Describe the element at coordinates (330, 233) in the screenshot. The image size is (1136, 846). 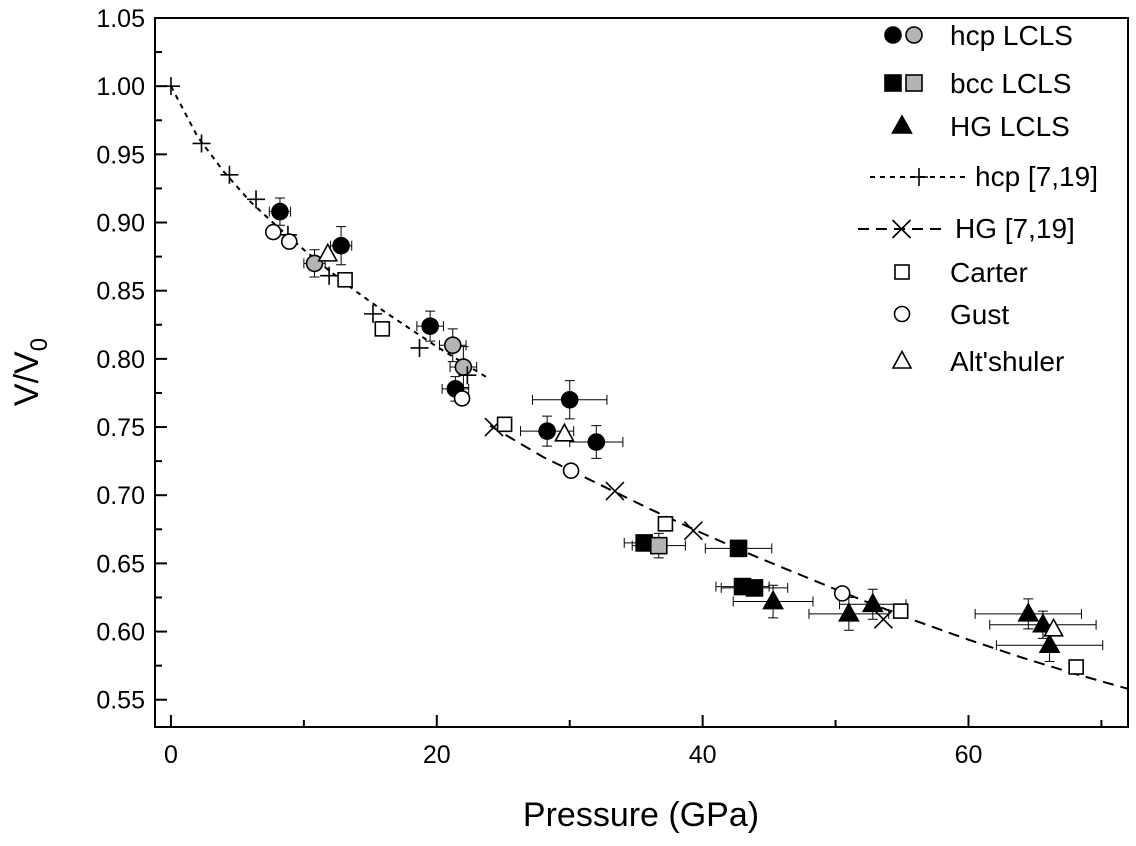
I see `fit-curve-hcp` at that location.